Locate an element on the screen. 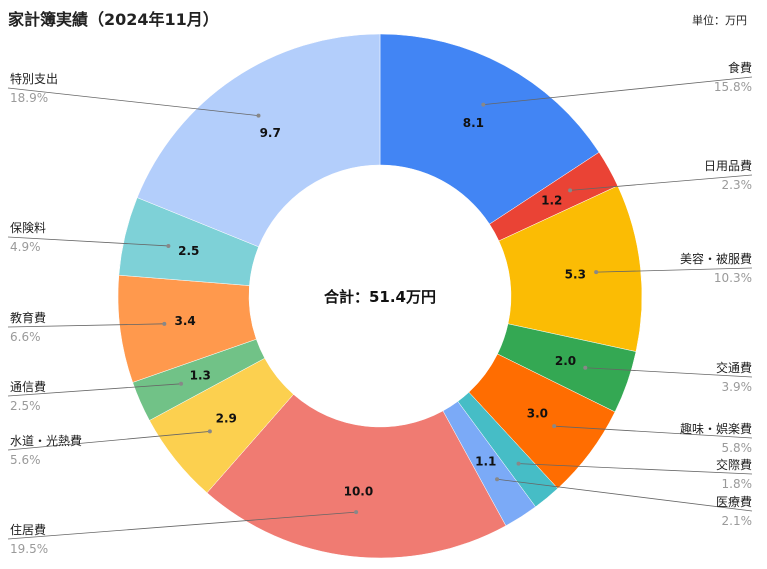 The image size is (767, 569). slice-value-label: 2.0 is located at coordinates (565, 361).